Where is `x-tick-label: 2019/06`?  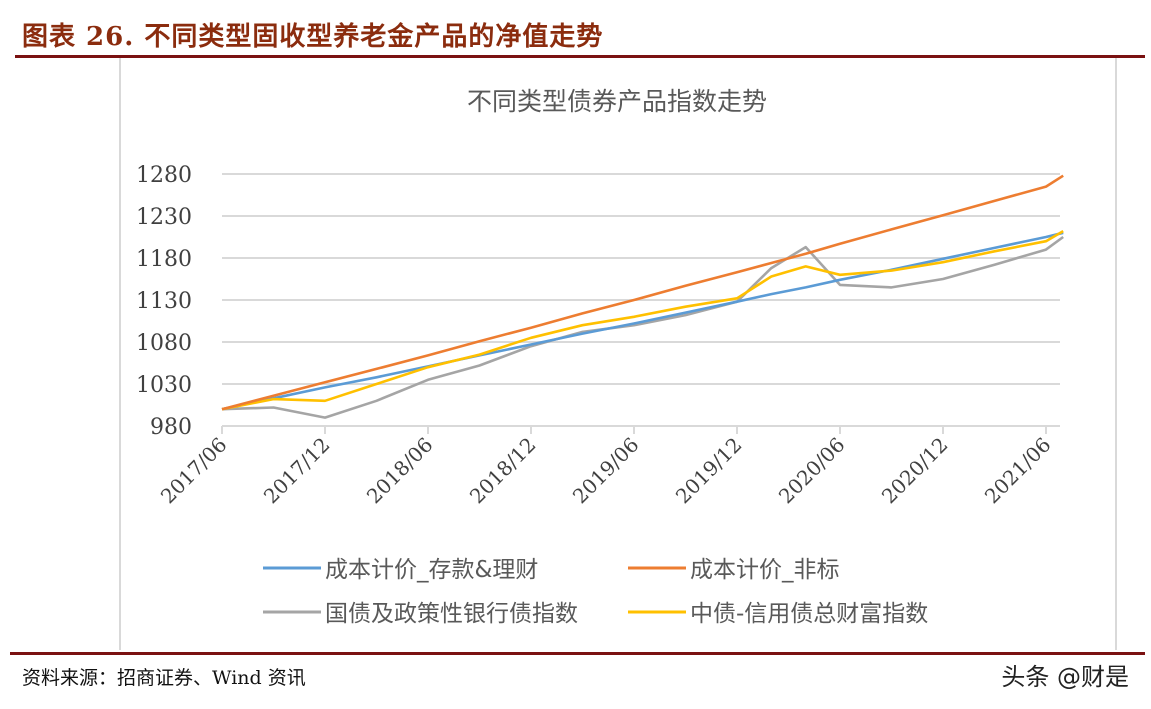
x-tick-label: 2019/06 is located at coordinates (606, 471).